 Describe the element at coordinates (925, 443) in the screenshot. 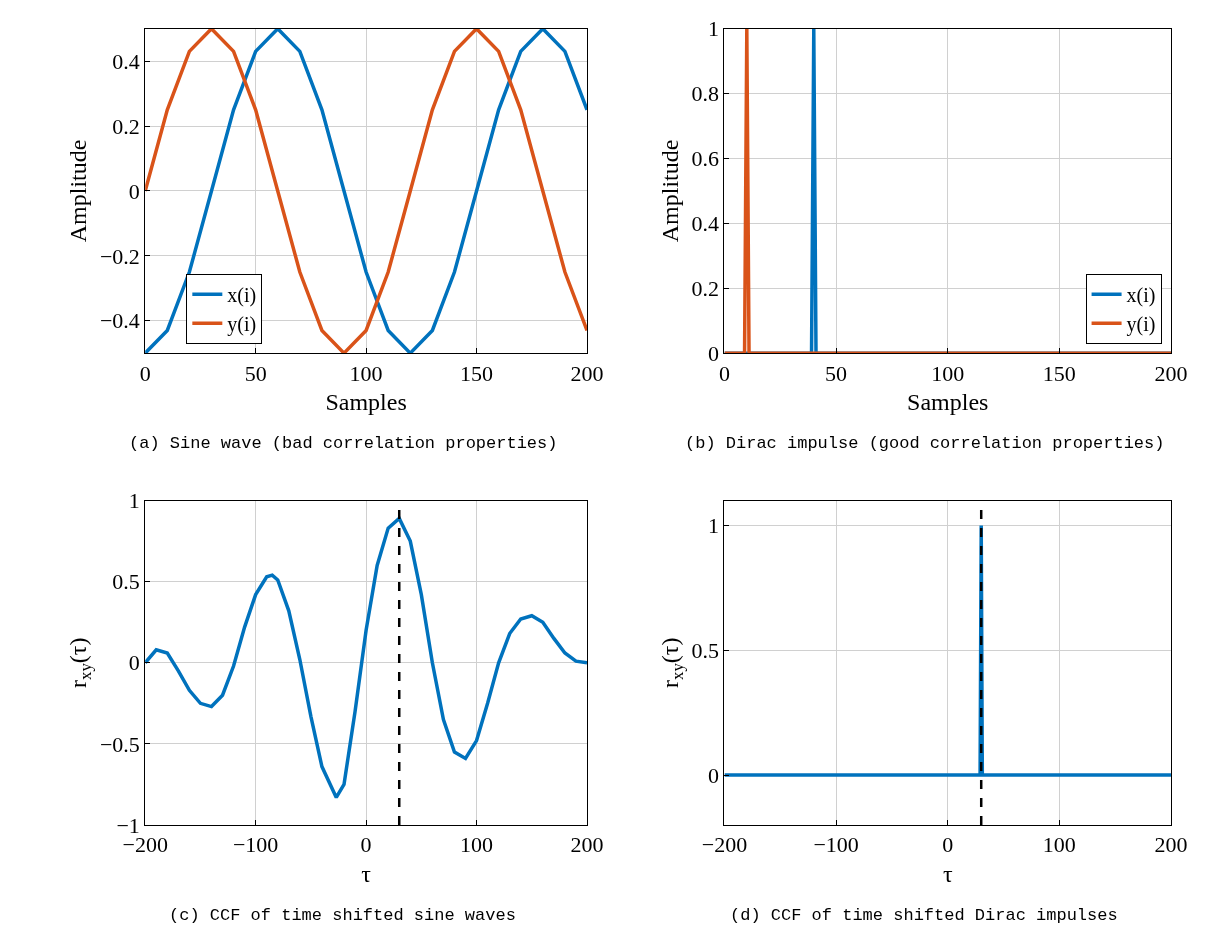

I see `text: (b) Dirac impulse (good correlation properties)` at that location.